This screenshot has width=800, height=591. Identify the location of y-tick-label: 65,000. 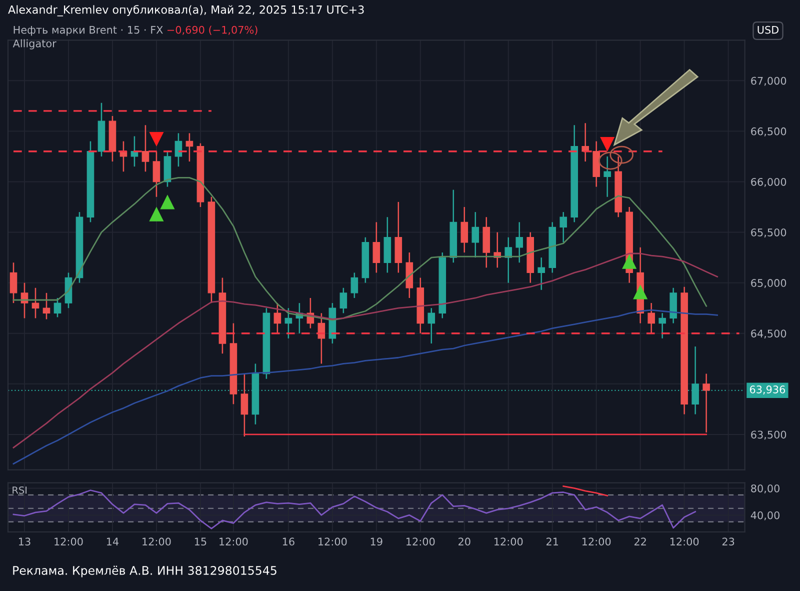
(768, 283).